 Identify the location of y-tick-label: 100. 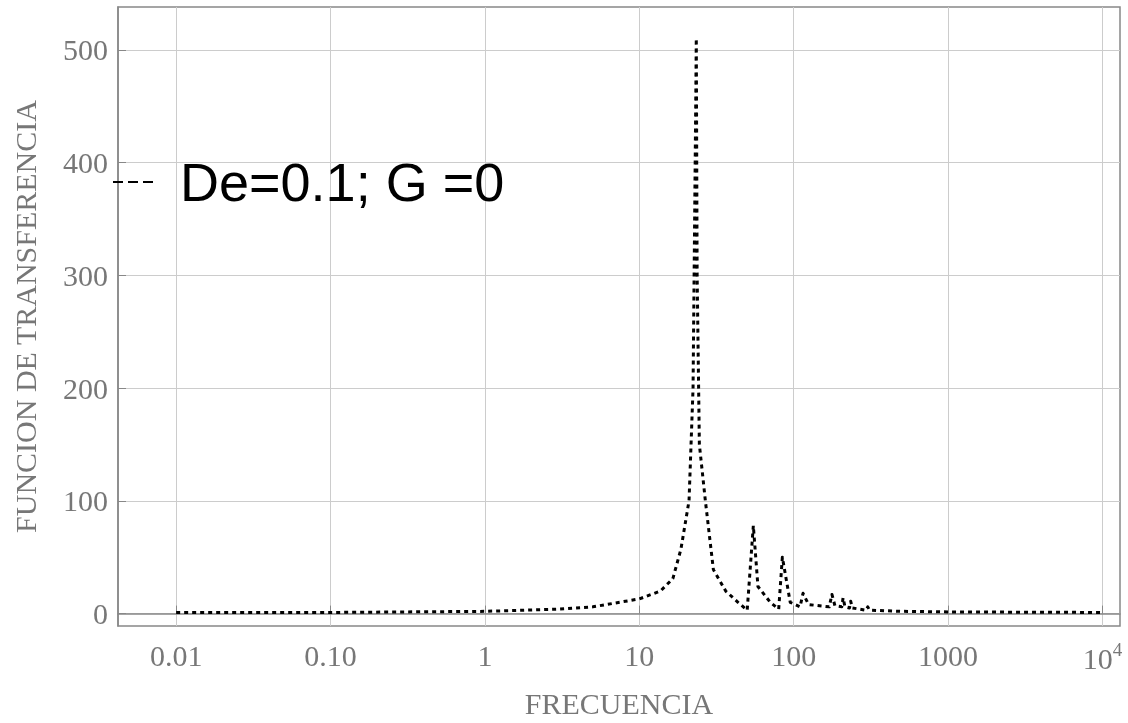
(85, 501).